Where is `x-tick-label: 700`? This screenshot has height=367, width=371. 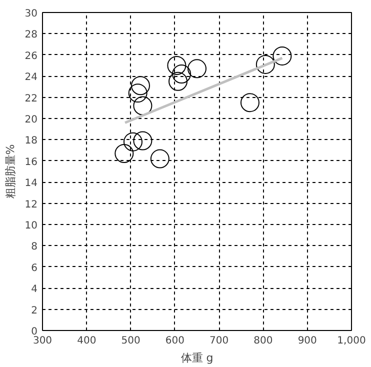
x-tick-label: 700 is located at coordinates (219, 341).